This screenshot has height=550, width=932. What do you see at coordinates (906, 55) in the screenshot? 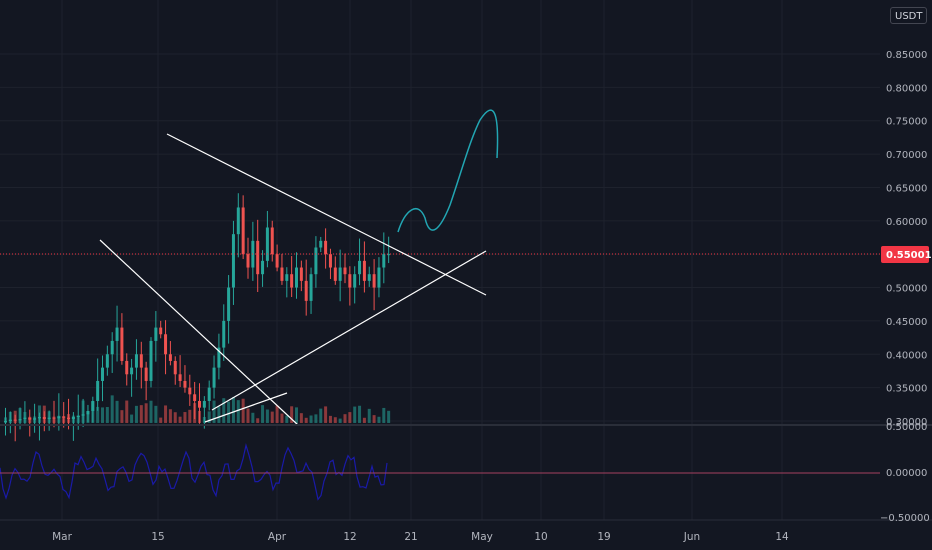
I see `price-axis-label: 0.85000` at bounding box center [906, 55].